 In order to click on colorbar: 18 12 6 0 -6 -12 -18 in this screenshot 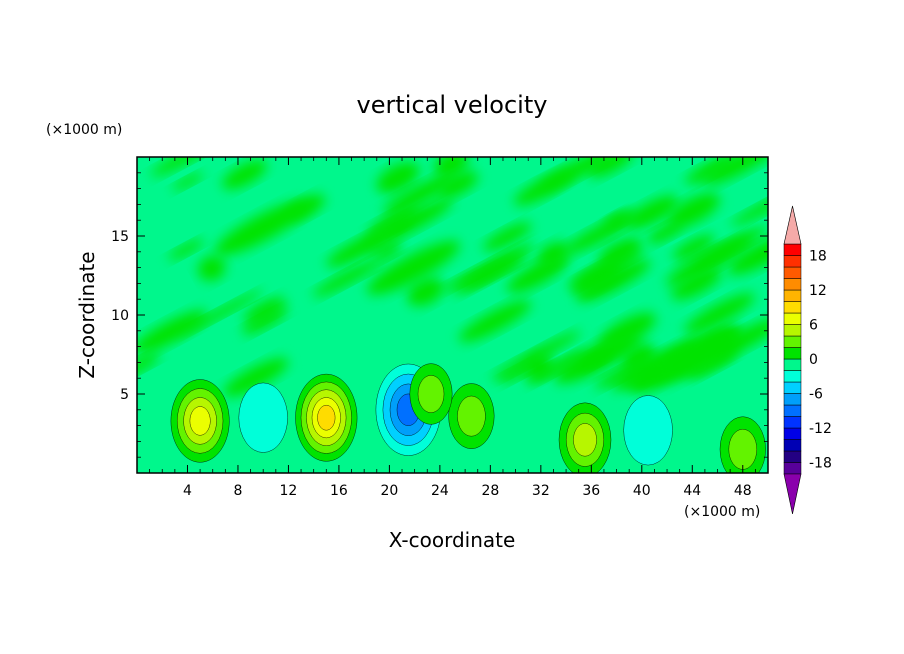, I will do `click(807, 360)`.